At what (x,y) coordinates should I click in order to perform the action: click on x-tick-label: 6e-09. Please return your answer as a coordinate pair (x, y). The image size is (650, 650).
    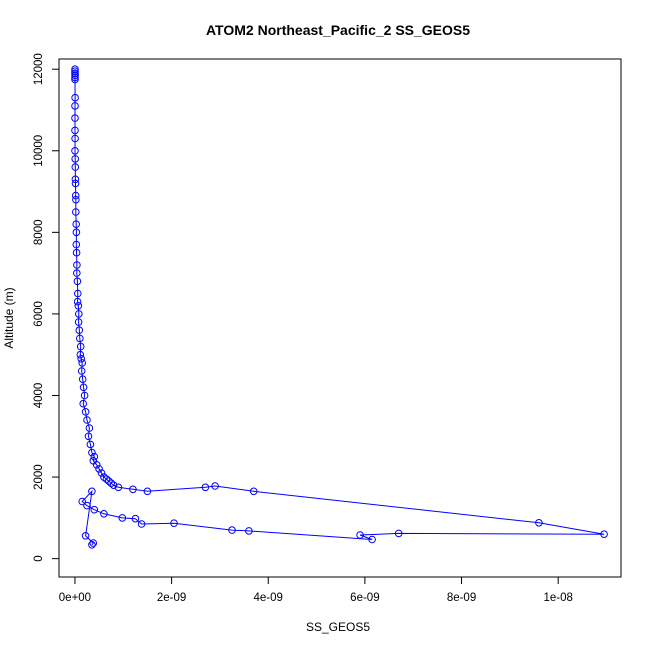
    Looking at the image, I should click on (364, 598).